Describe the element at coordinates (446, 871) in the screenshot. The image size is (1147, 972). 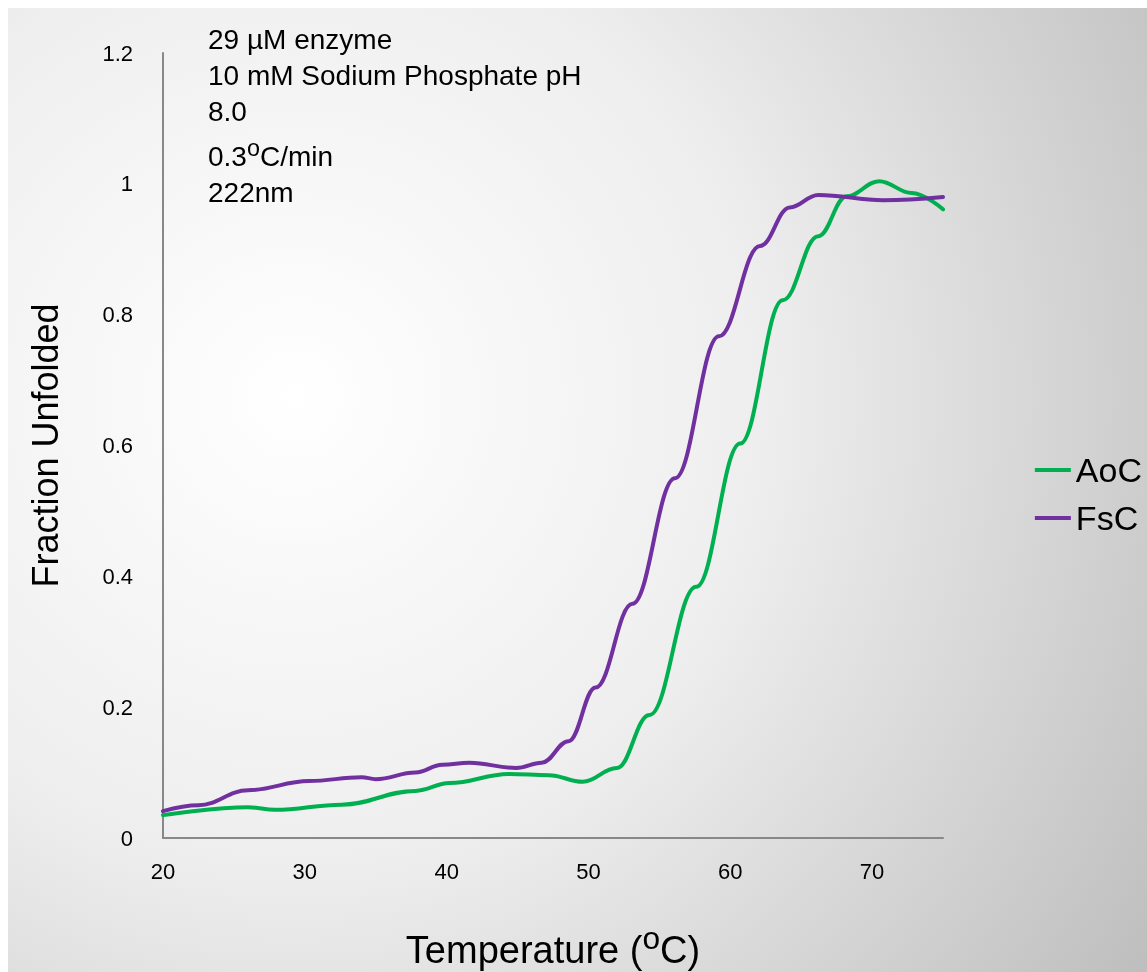
I see `x-tick-label: 40` at that location.